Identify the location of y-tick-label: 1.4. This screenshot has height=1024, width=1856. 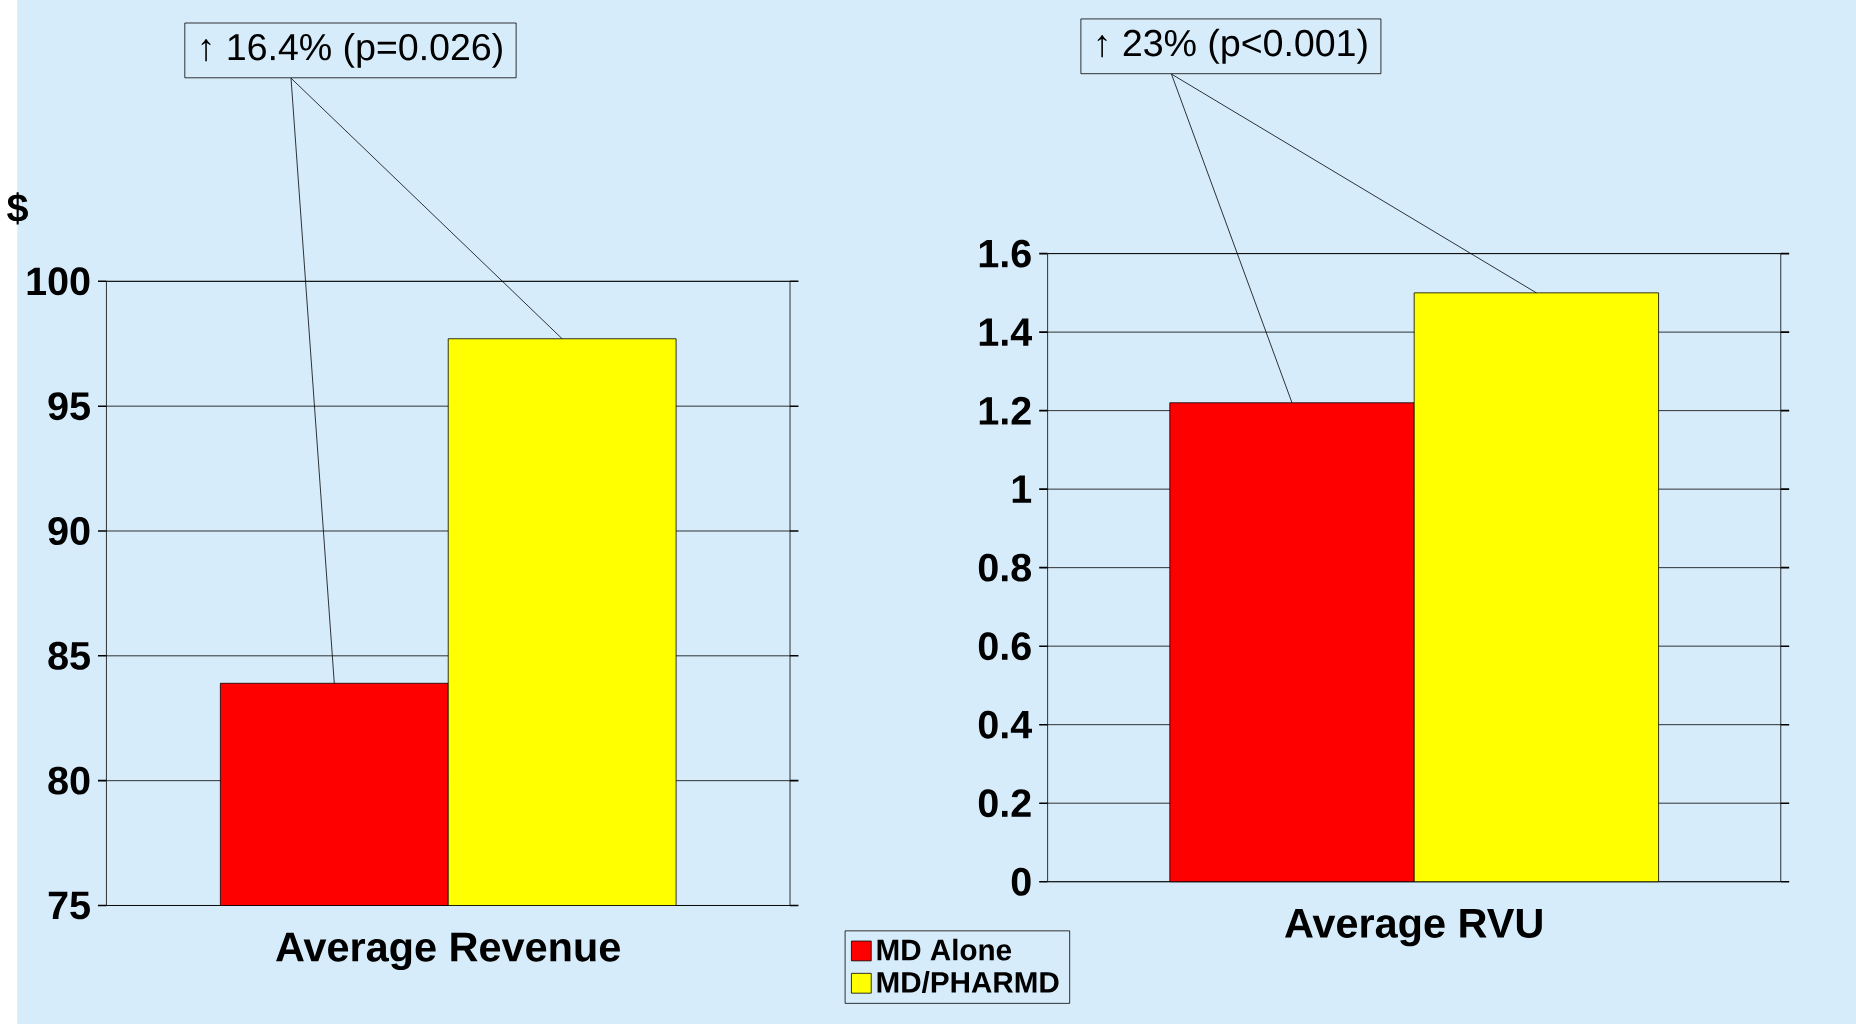
(1005, 332).